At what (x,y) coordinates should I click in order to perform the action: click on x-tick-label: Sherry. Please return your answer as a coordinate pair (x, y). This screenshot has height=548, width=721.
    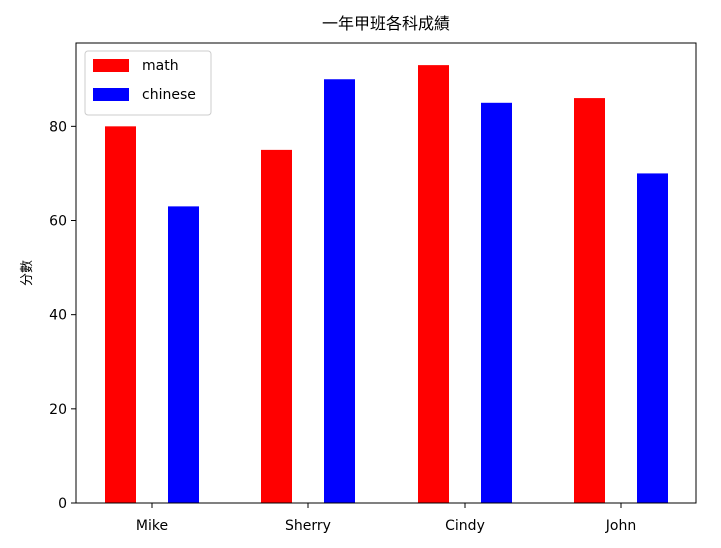
    Looking at the image, I should click on (308, 526).